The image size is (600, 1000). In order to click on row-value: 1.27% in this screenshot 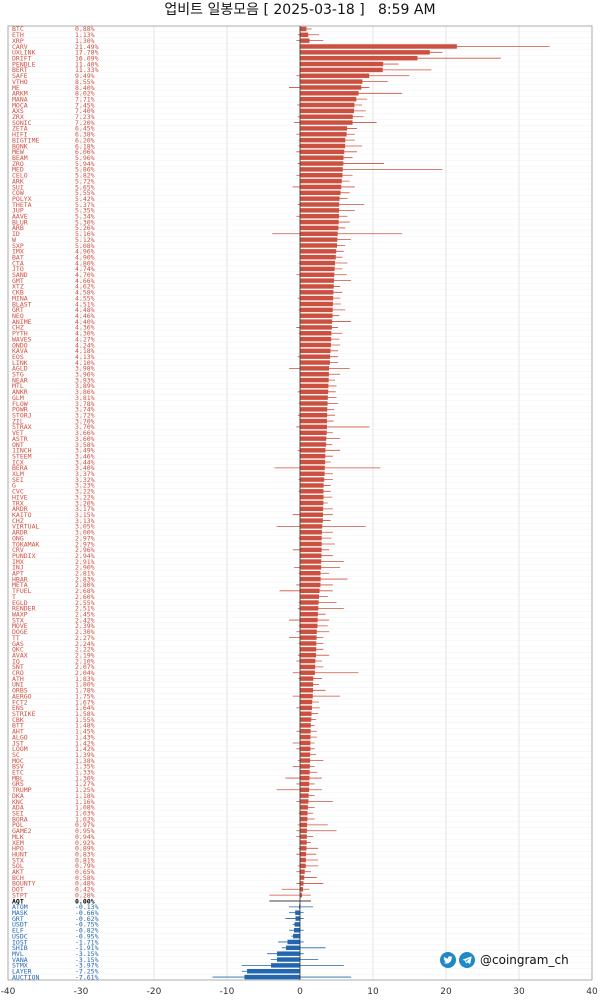, I will do `click(85, 784)`.